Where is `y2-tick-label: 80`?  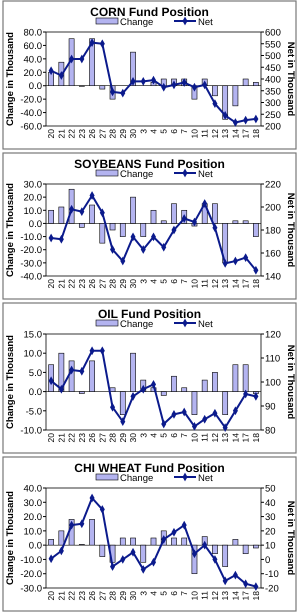
y2-tick-label: 80 is located at coordinates (270, 431).